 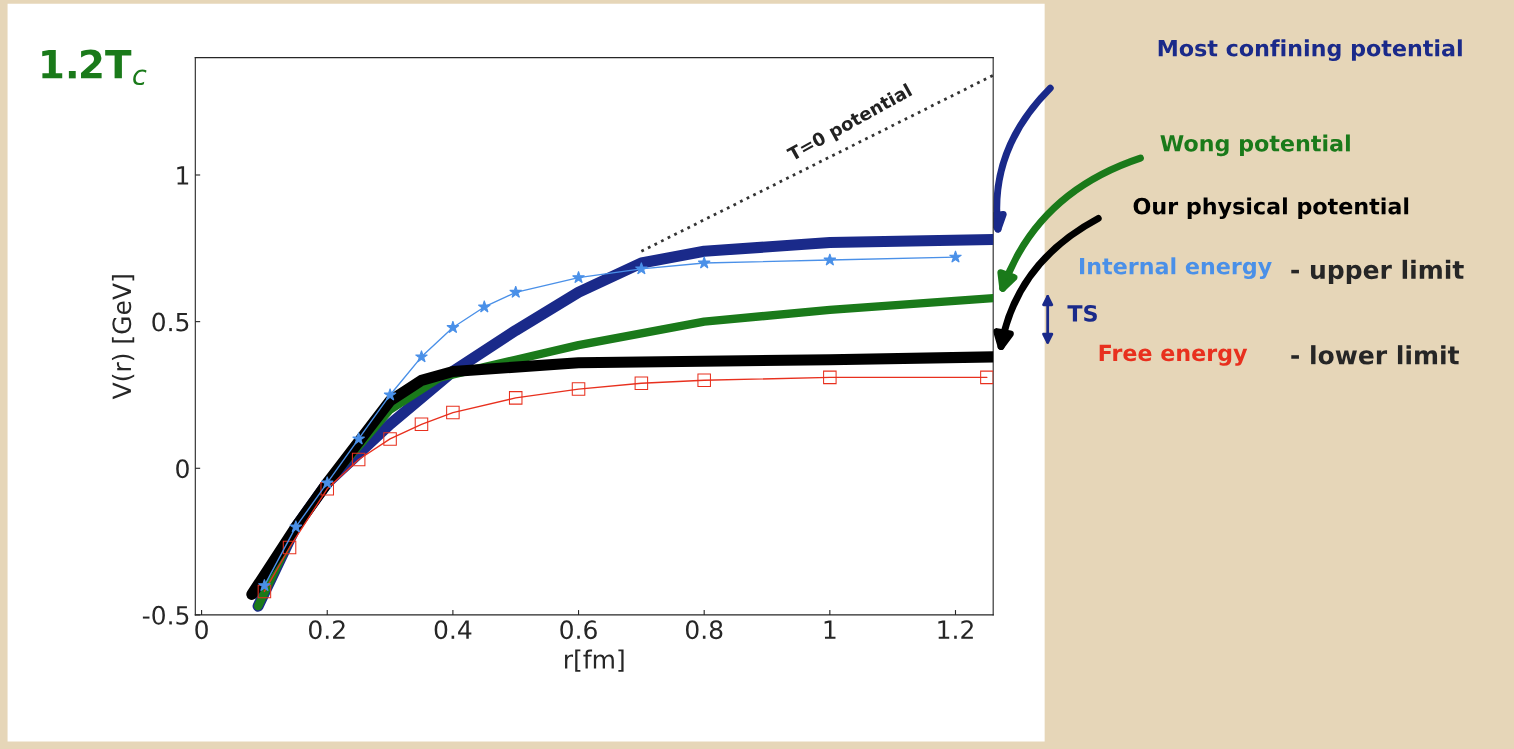 I want to click on y-tick-label: -0.5, so click(x=165, y=615).